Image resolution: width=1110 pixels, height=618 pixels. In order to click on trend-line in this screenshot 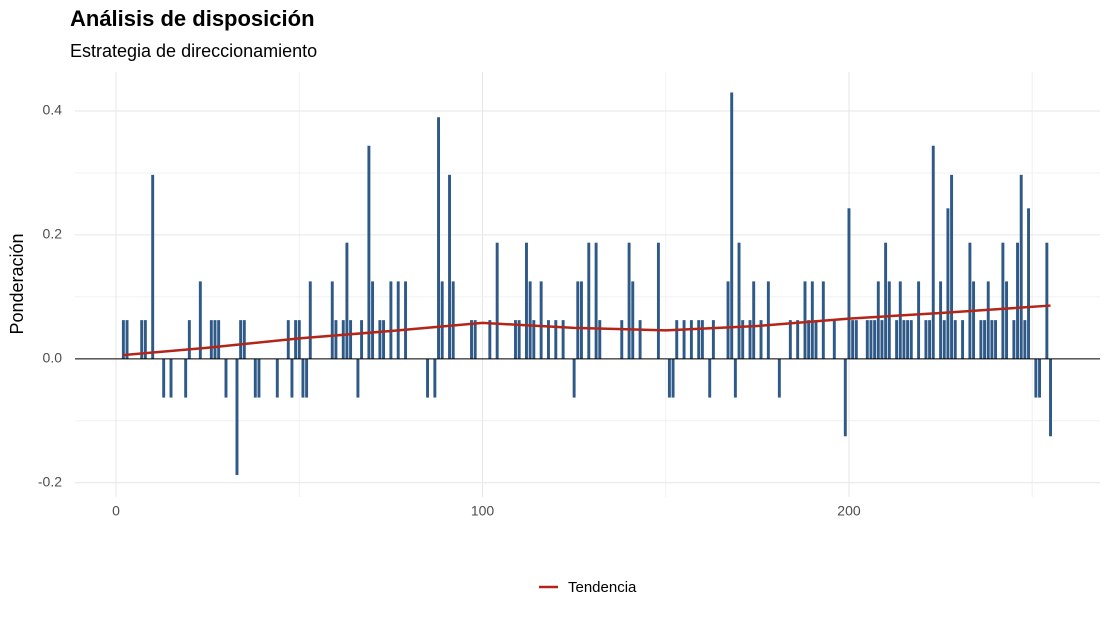, I will do `click(587, 330)`.